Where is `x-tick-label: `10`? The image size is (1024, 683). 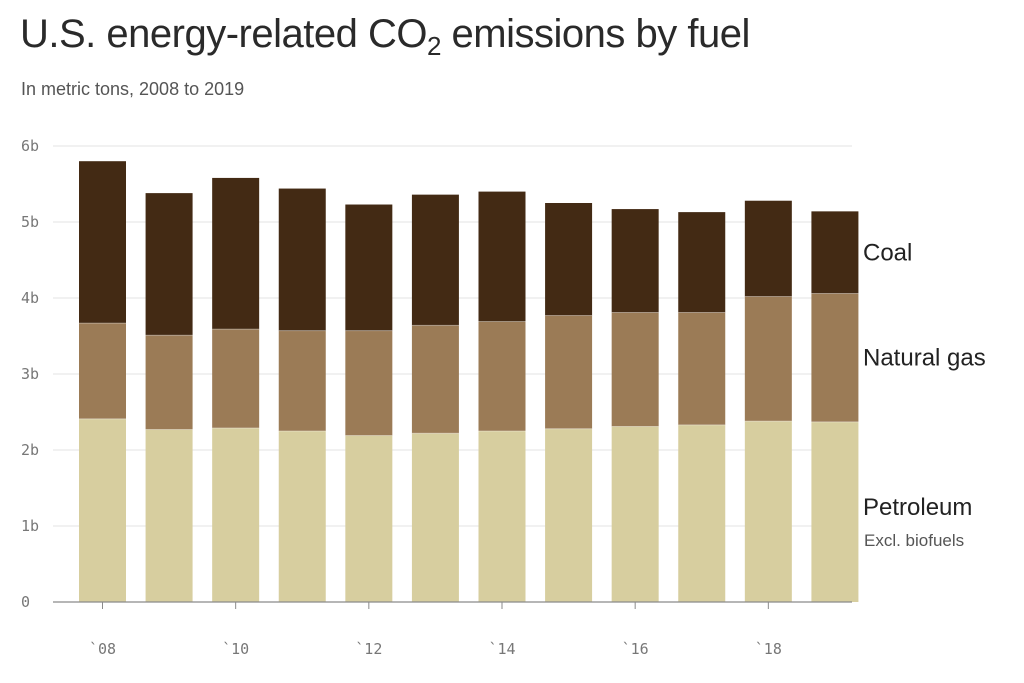 x-tick-label: `10 is located at coordinates (235, 649).